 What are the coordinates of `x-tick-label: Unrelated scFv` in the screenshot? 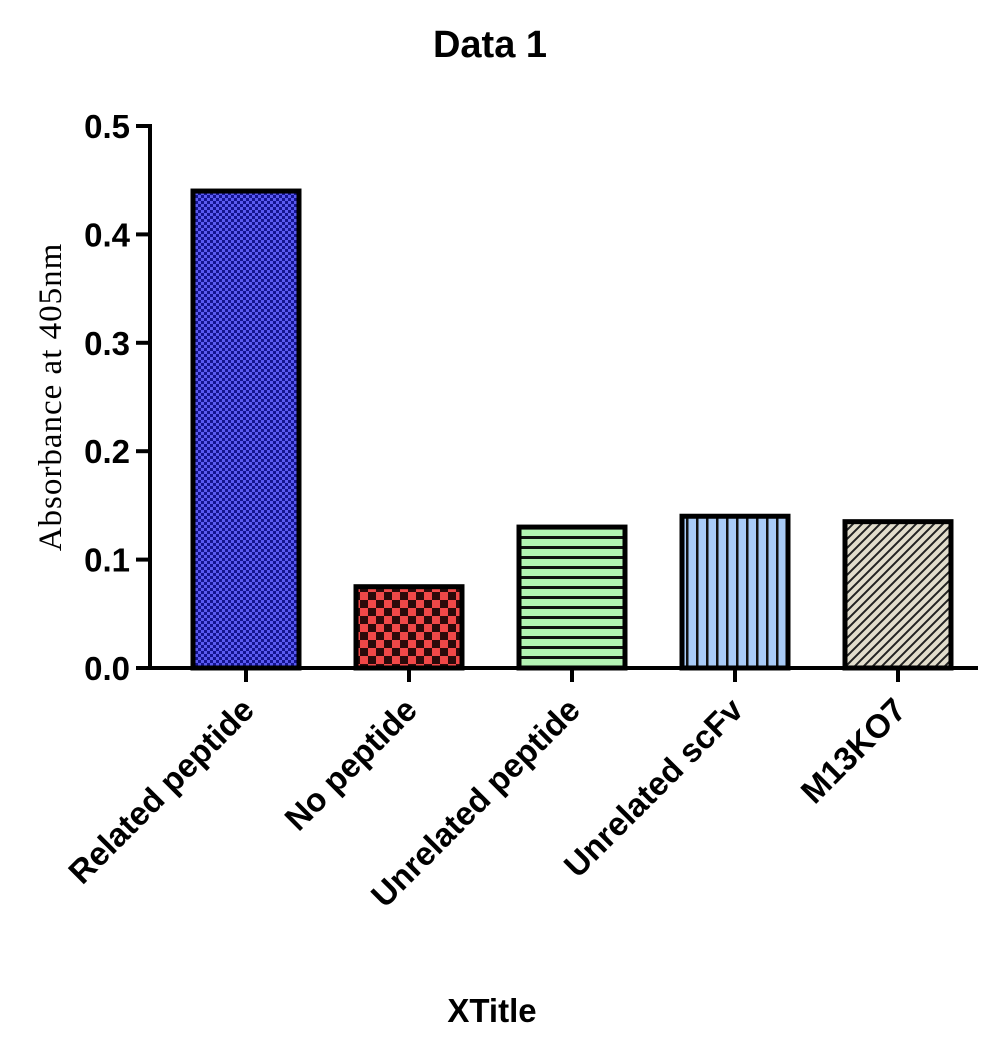 It's located at (653, 787).